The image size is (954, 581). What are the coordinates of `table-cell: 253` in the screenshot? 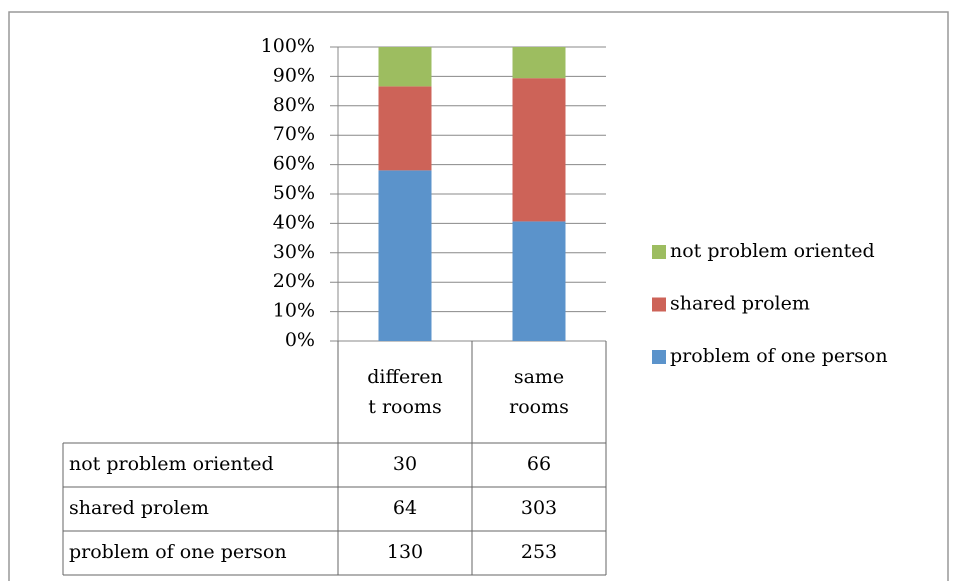 It's located at (539, 552).